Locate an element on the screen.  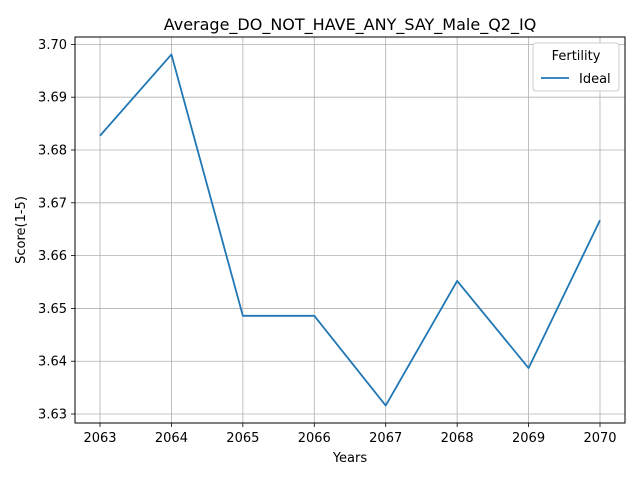
x-tick-label: 2066 is located at coordinates (314, 438).